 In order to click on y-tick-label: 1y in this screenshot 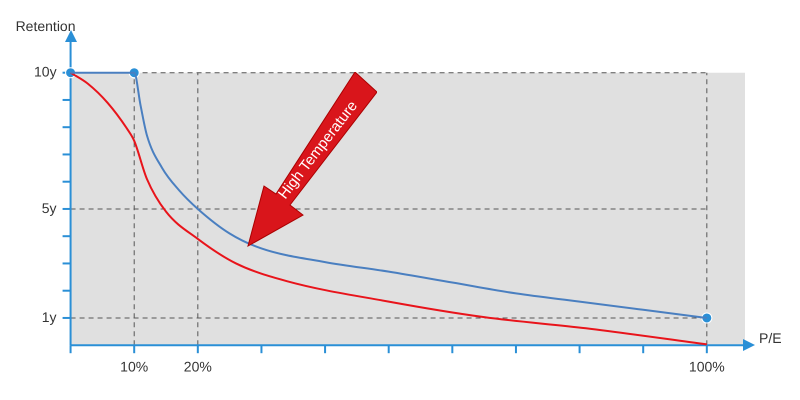, I will do `click(49, 316)`.